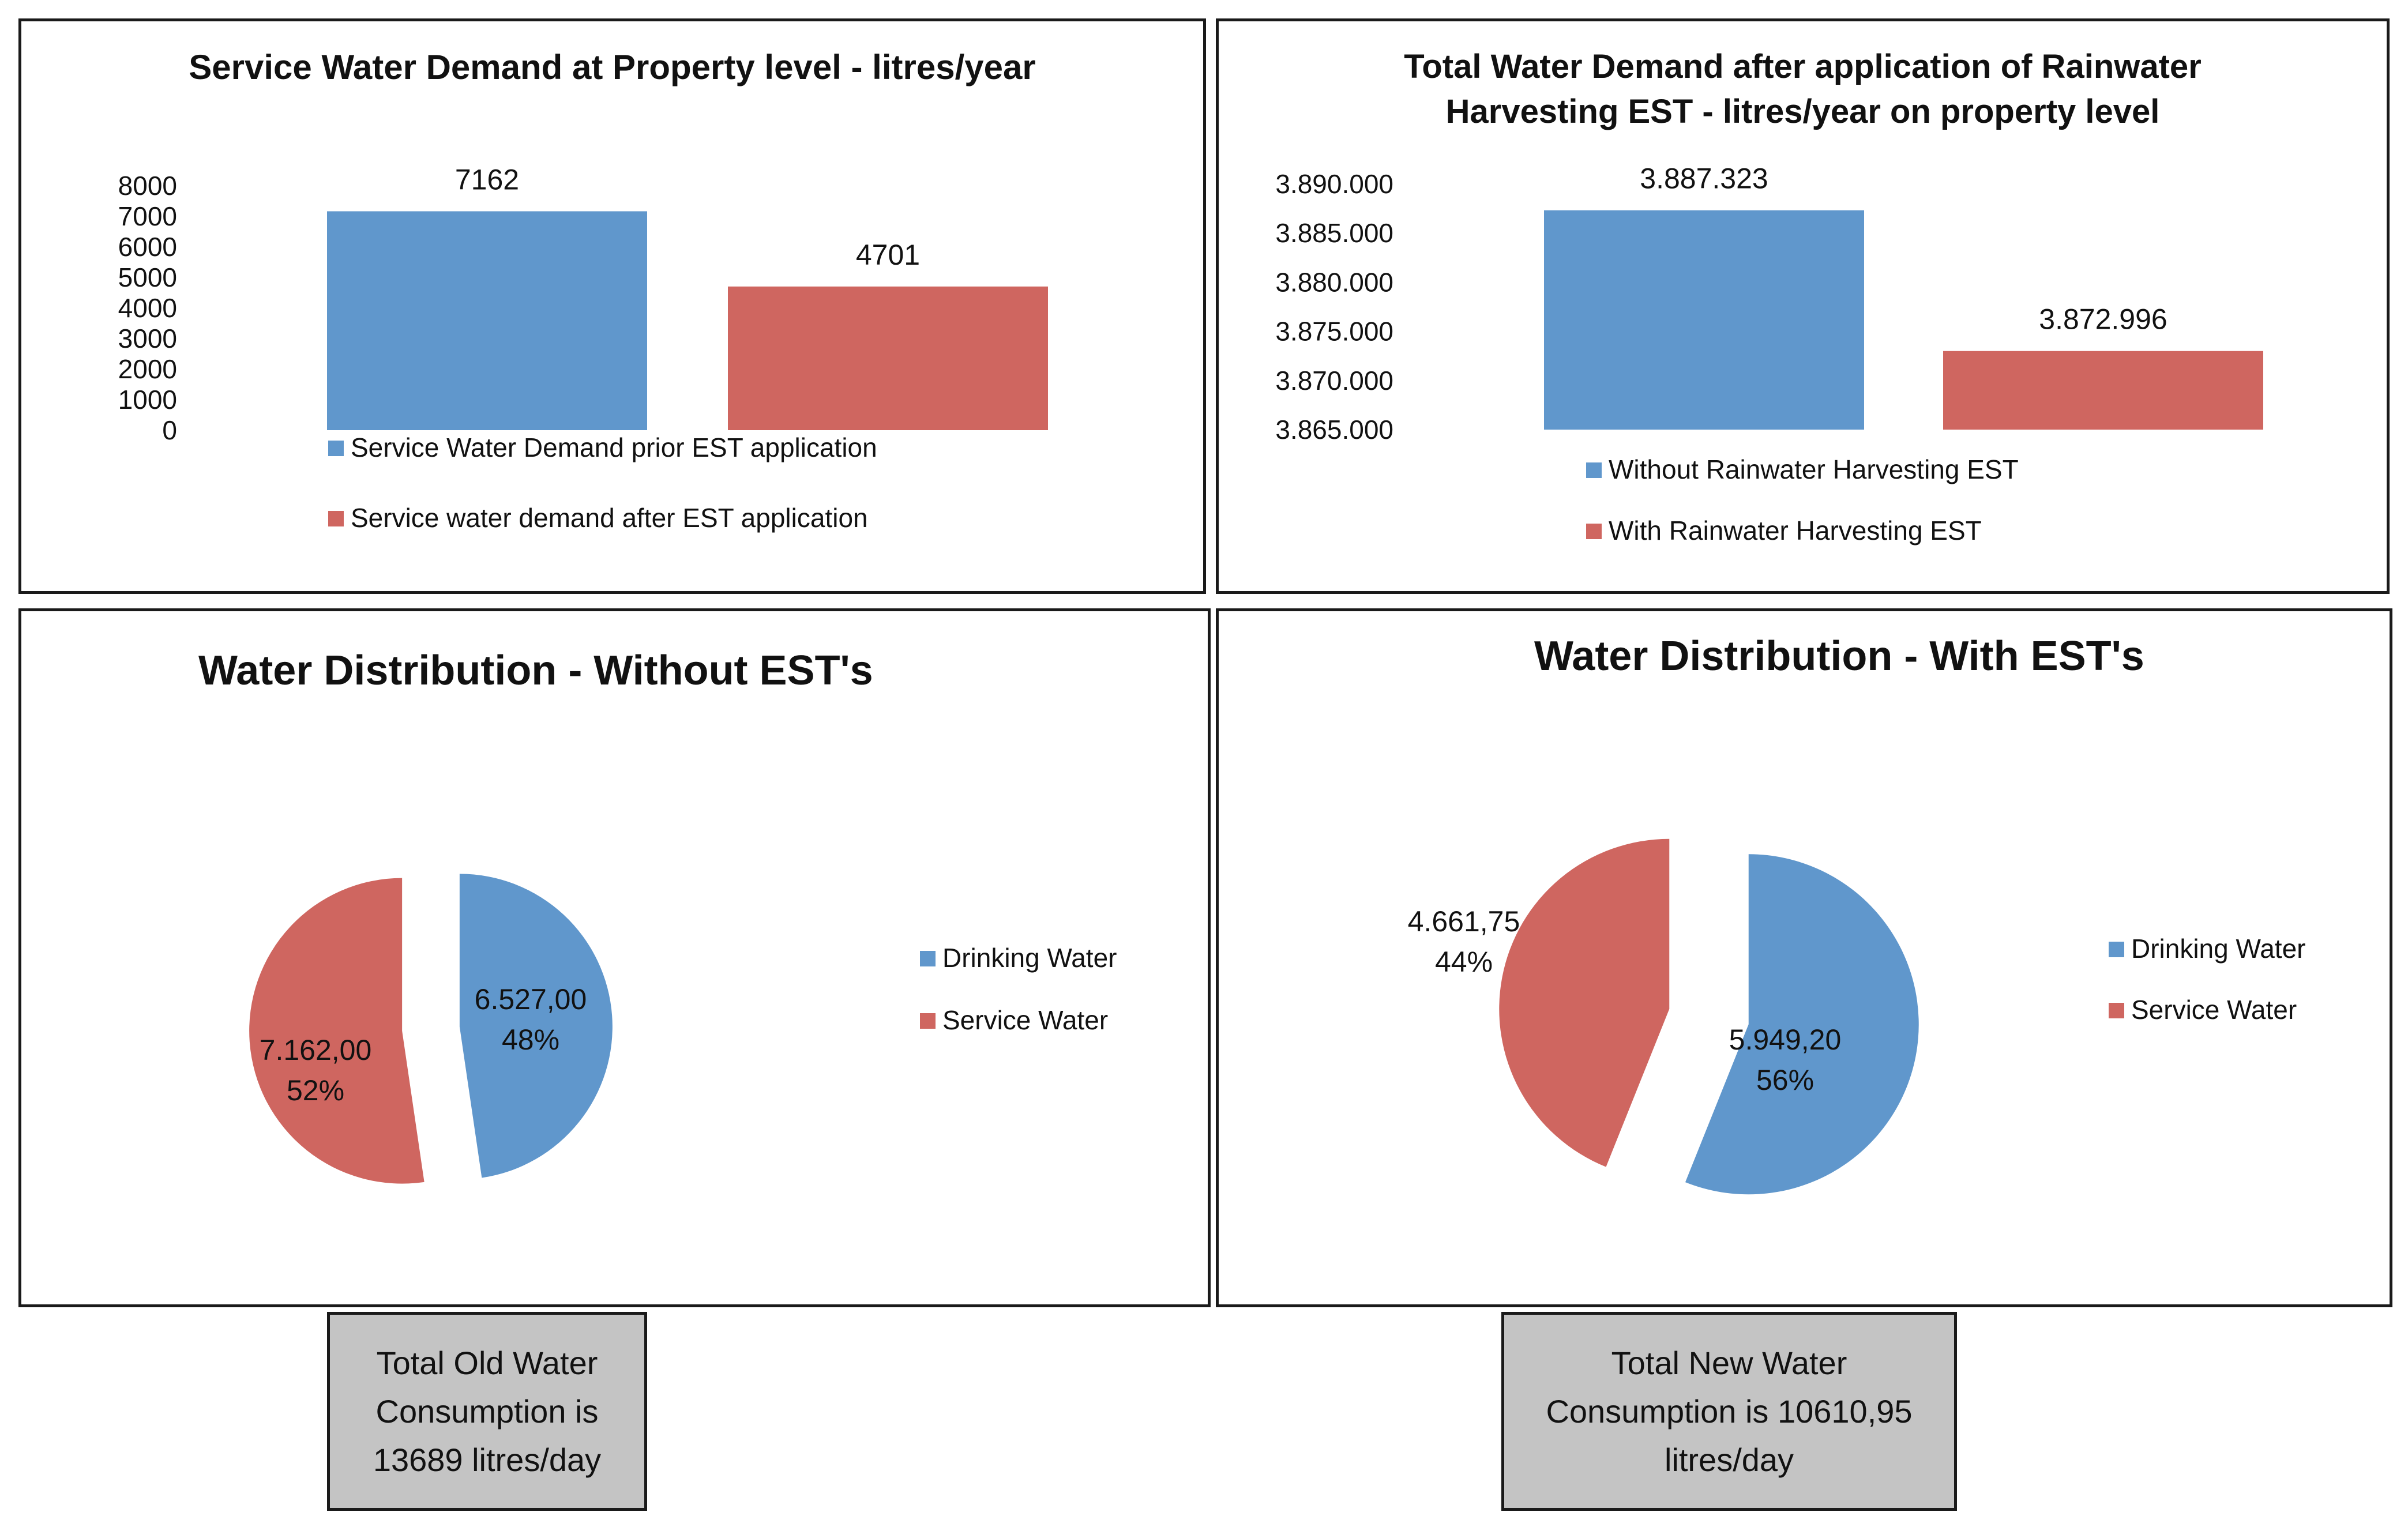 The width and height of the screenshot is (2408, 1531). I want to click on note-line: Total Old Water, so click(487, 1363).